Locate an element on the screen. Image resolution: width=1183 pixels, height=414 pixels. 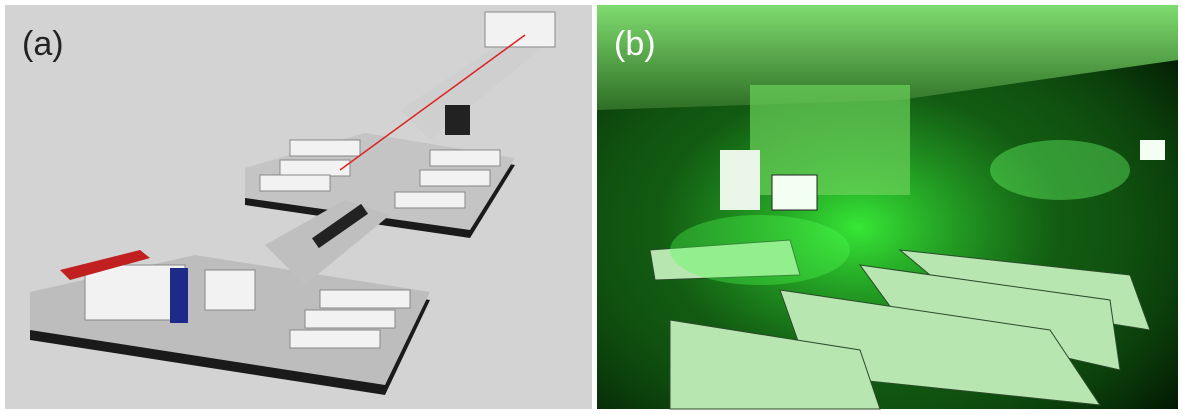
beam is located at coordinates (432, 102).